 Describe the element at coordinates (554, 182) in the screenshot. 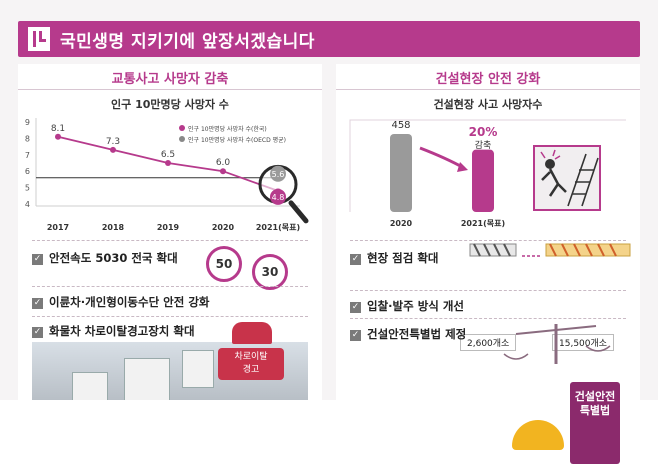

I see `worker-body` at that location.